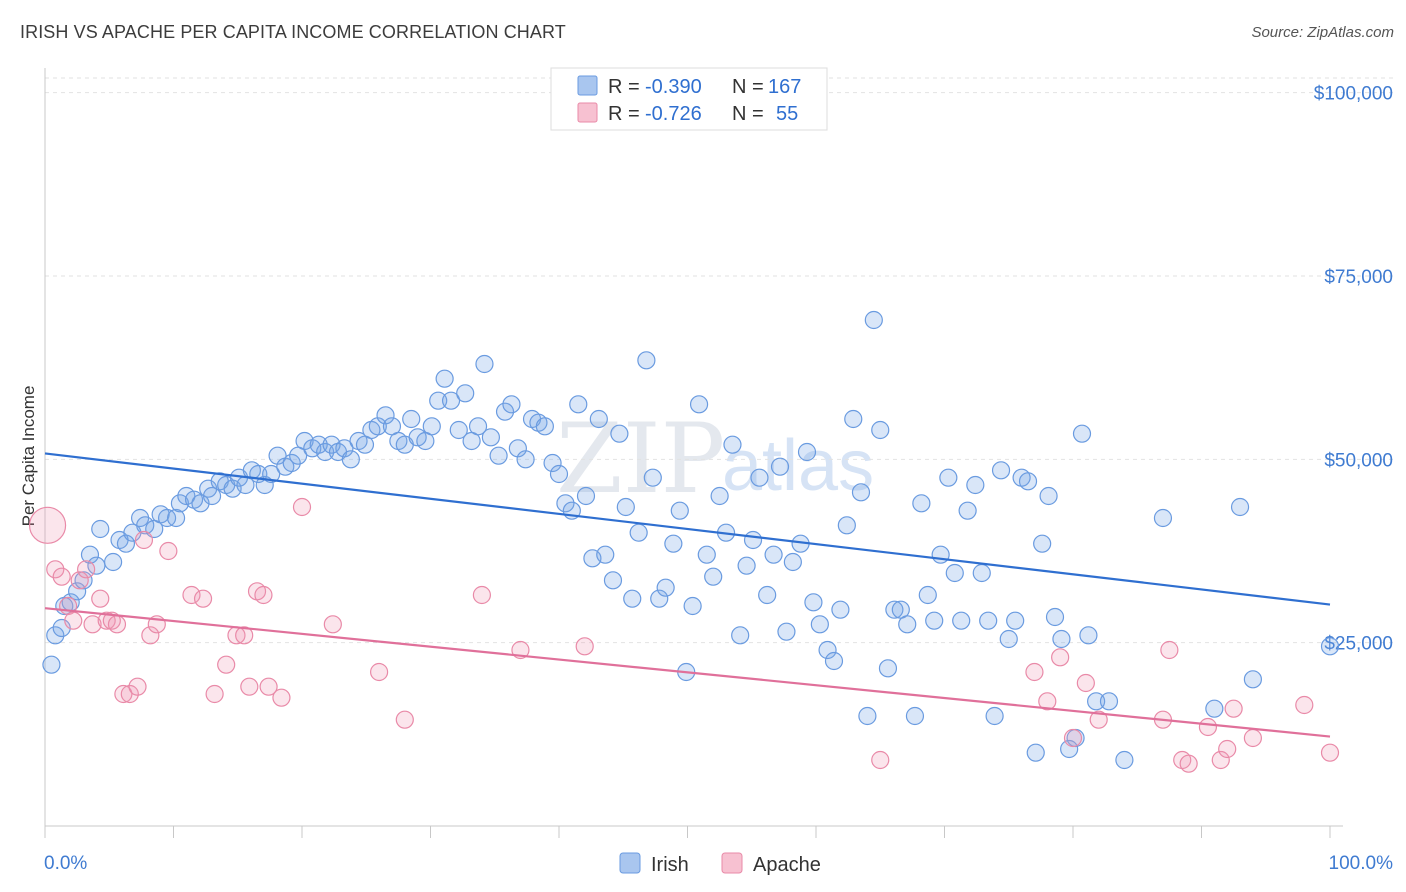  What do you see at coordinates (1358, 277) in the screenshot?
I see `y-tick-label: $75,000` at bounding box center [1358, 277].